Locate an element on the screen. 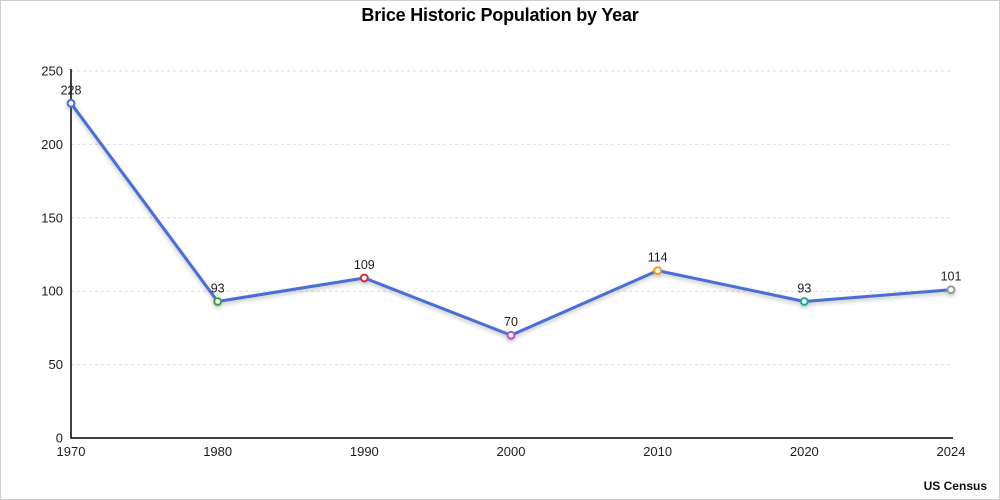 The width and height of the screenshot is (1000, 500). x-tick-label: 2010 is located at coordinates (657, 451).